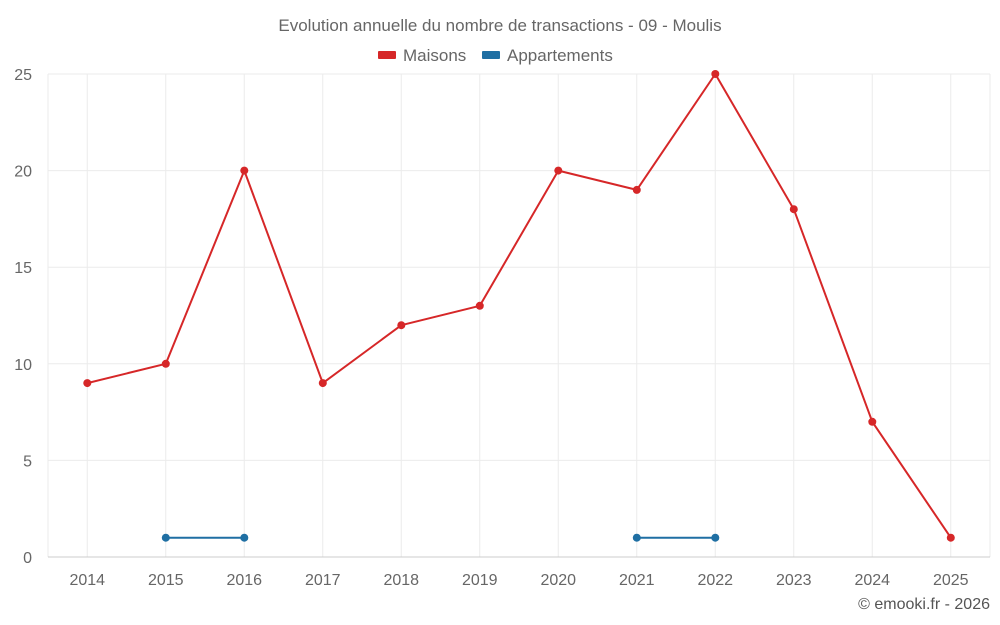 The height and width of the screenshot is (625, 1000). I want to click on y-tick-label: 20, so click(23, 172).